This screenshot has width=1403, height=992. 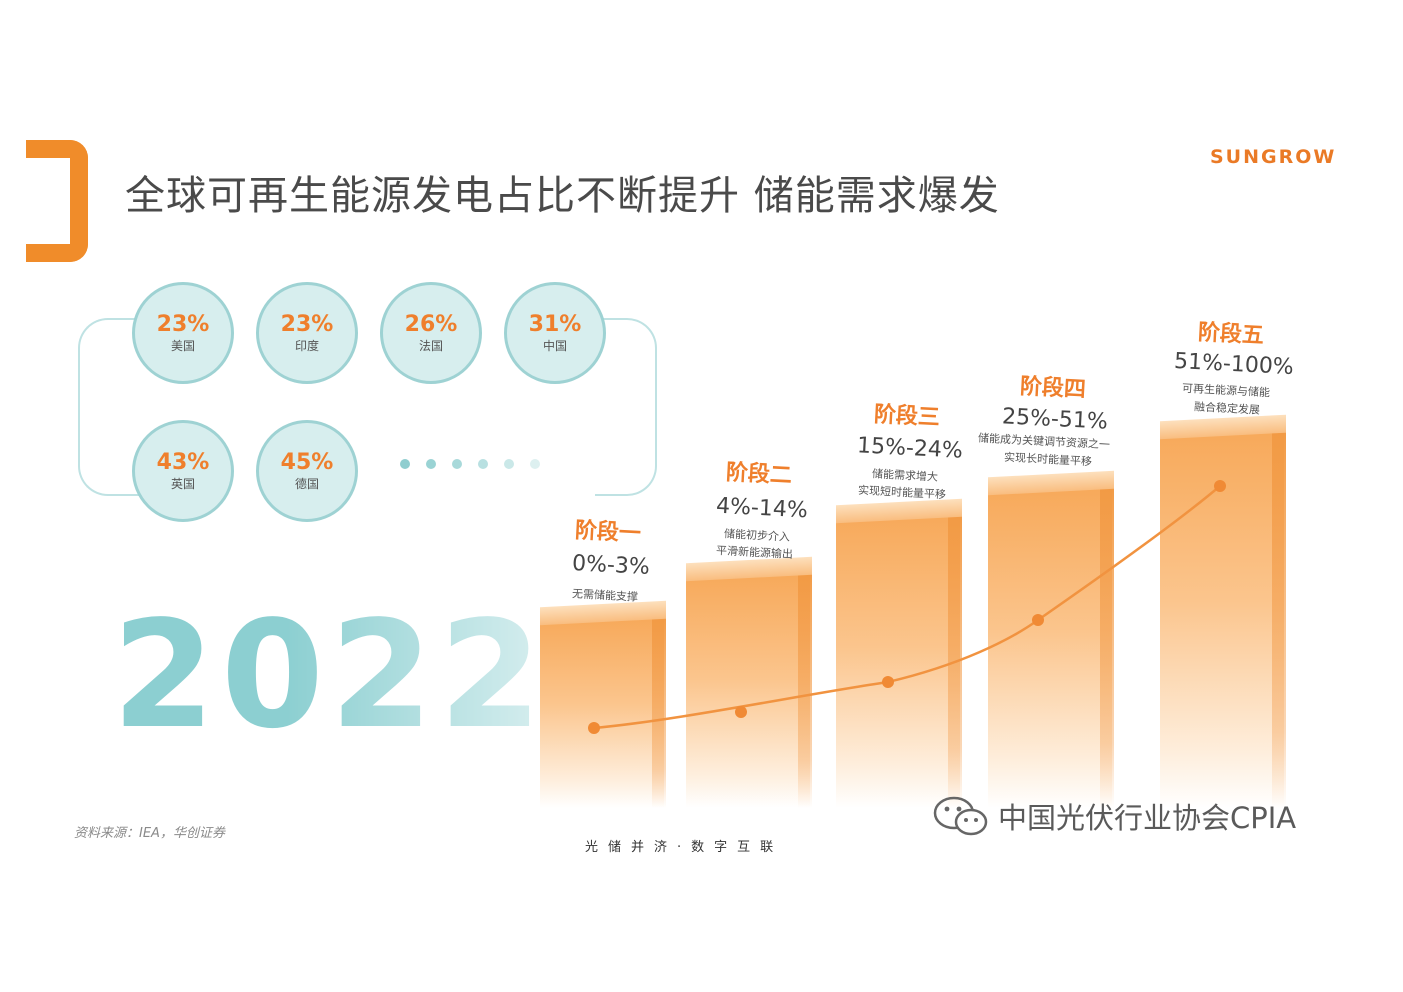 What do you see at coordinates (611, 565) in the screenshot?
I see `stage-1-range: 0%-3%` at bounding box center [611, 565].